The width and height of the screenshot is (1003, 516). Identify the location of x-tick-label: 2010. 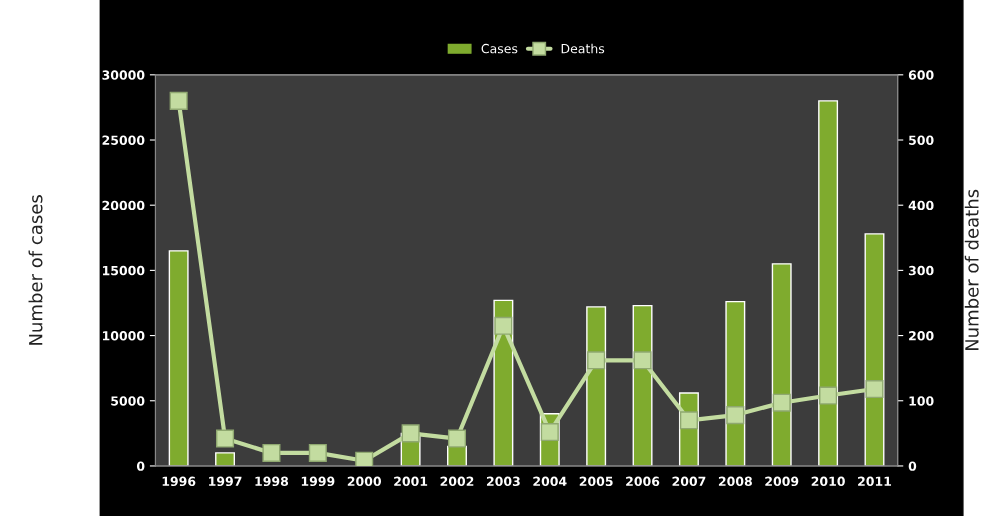
(828, 481).